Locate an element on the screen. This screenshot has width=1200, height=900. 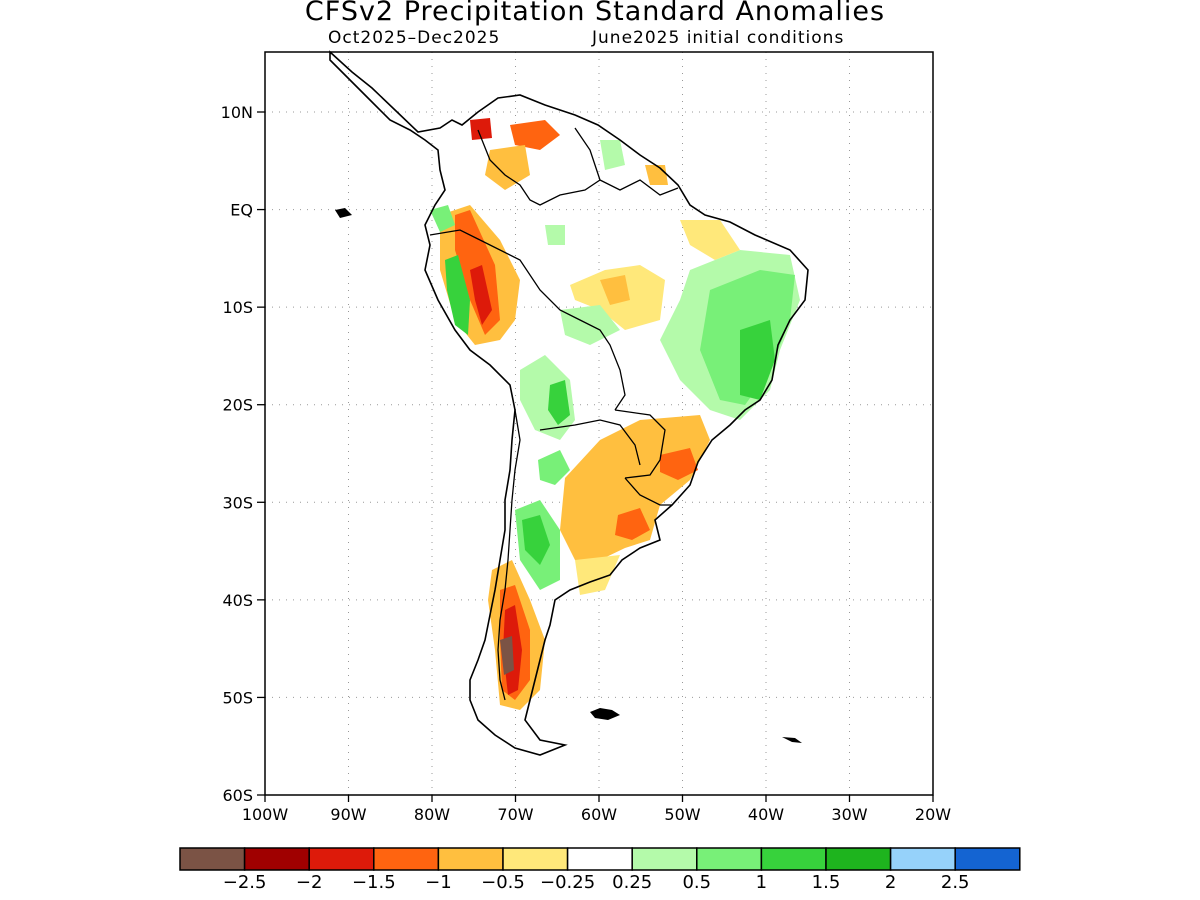
lon-label: 100W is located at coordinates (265, 814).